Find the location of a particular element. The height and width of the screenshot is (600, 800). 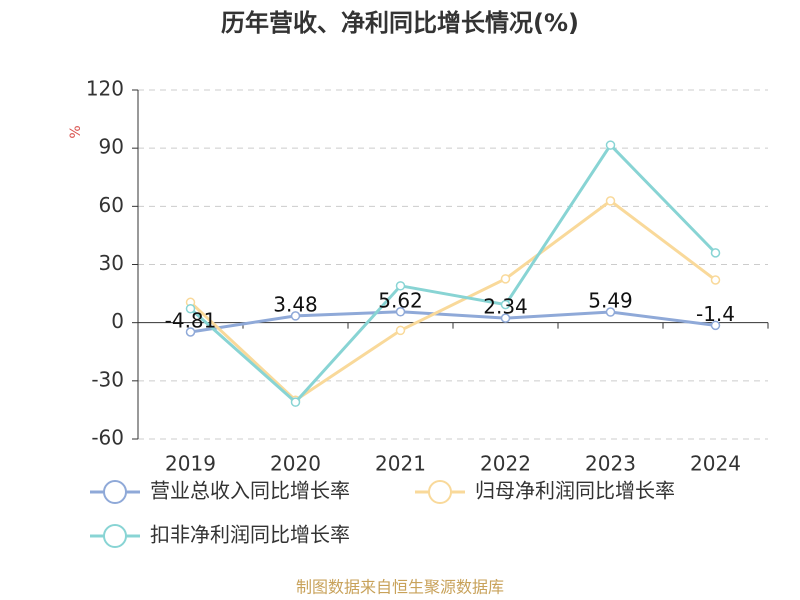

y-axis-label: % is located at coordinates (76, 131).